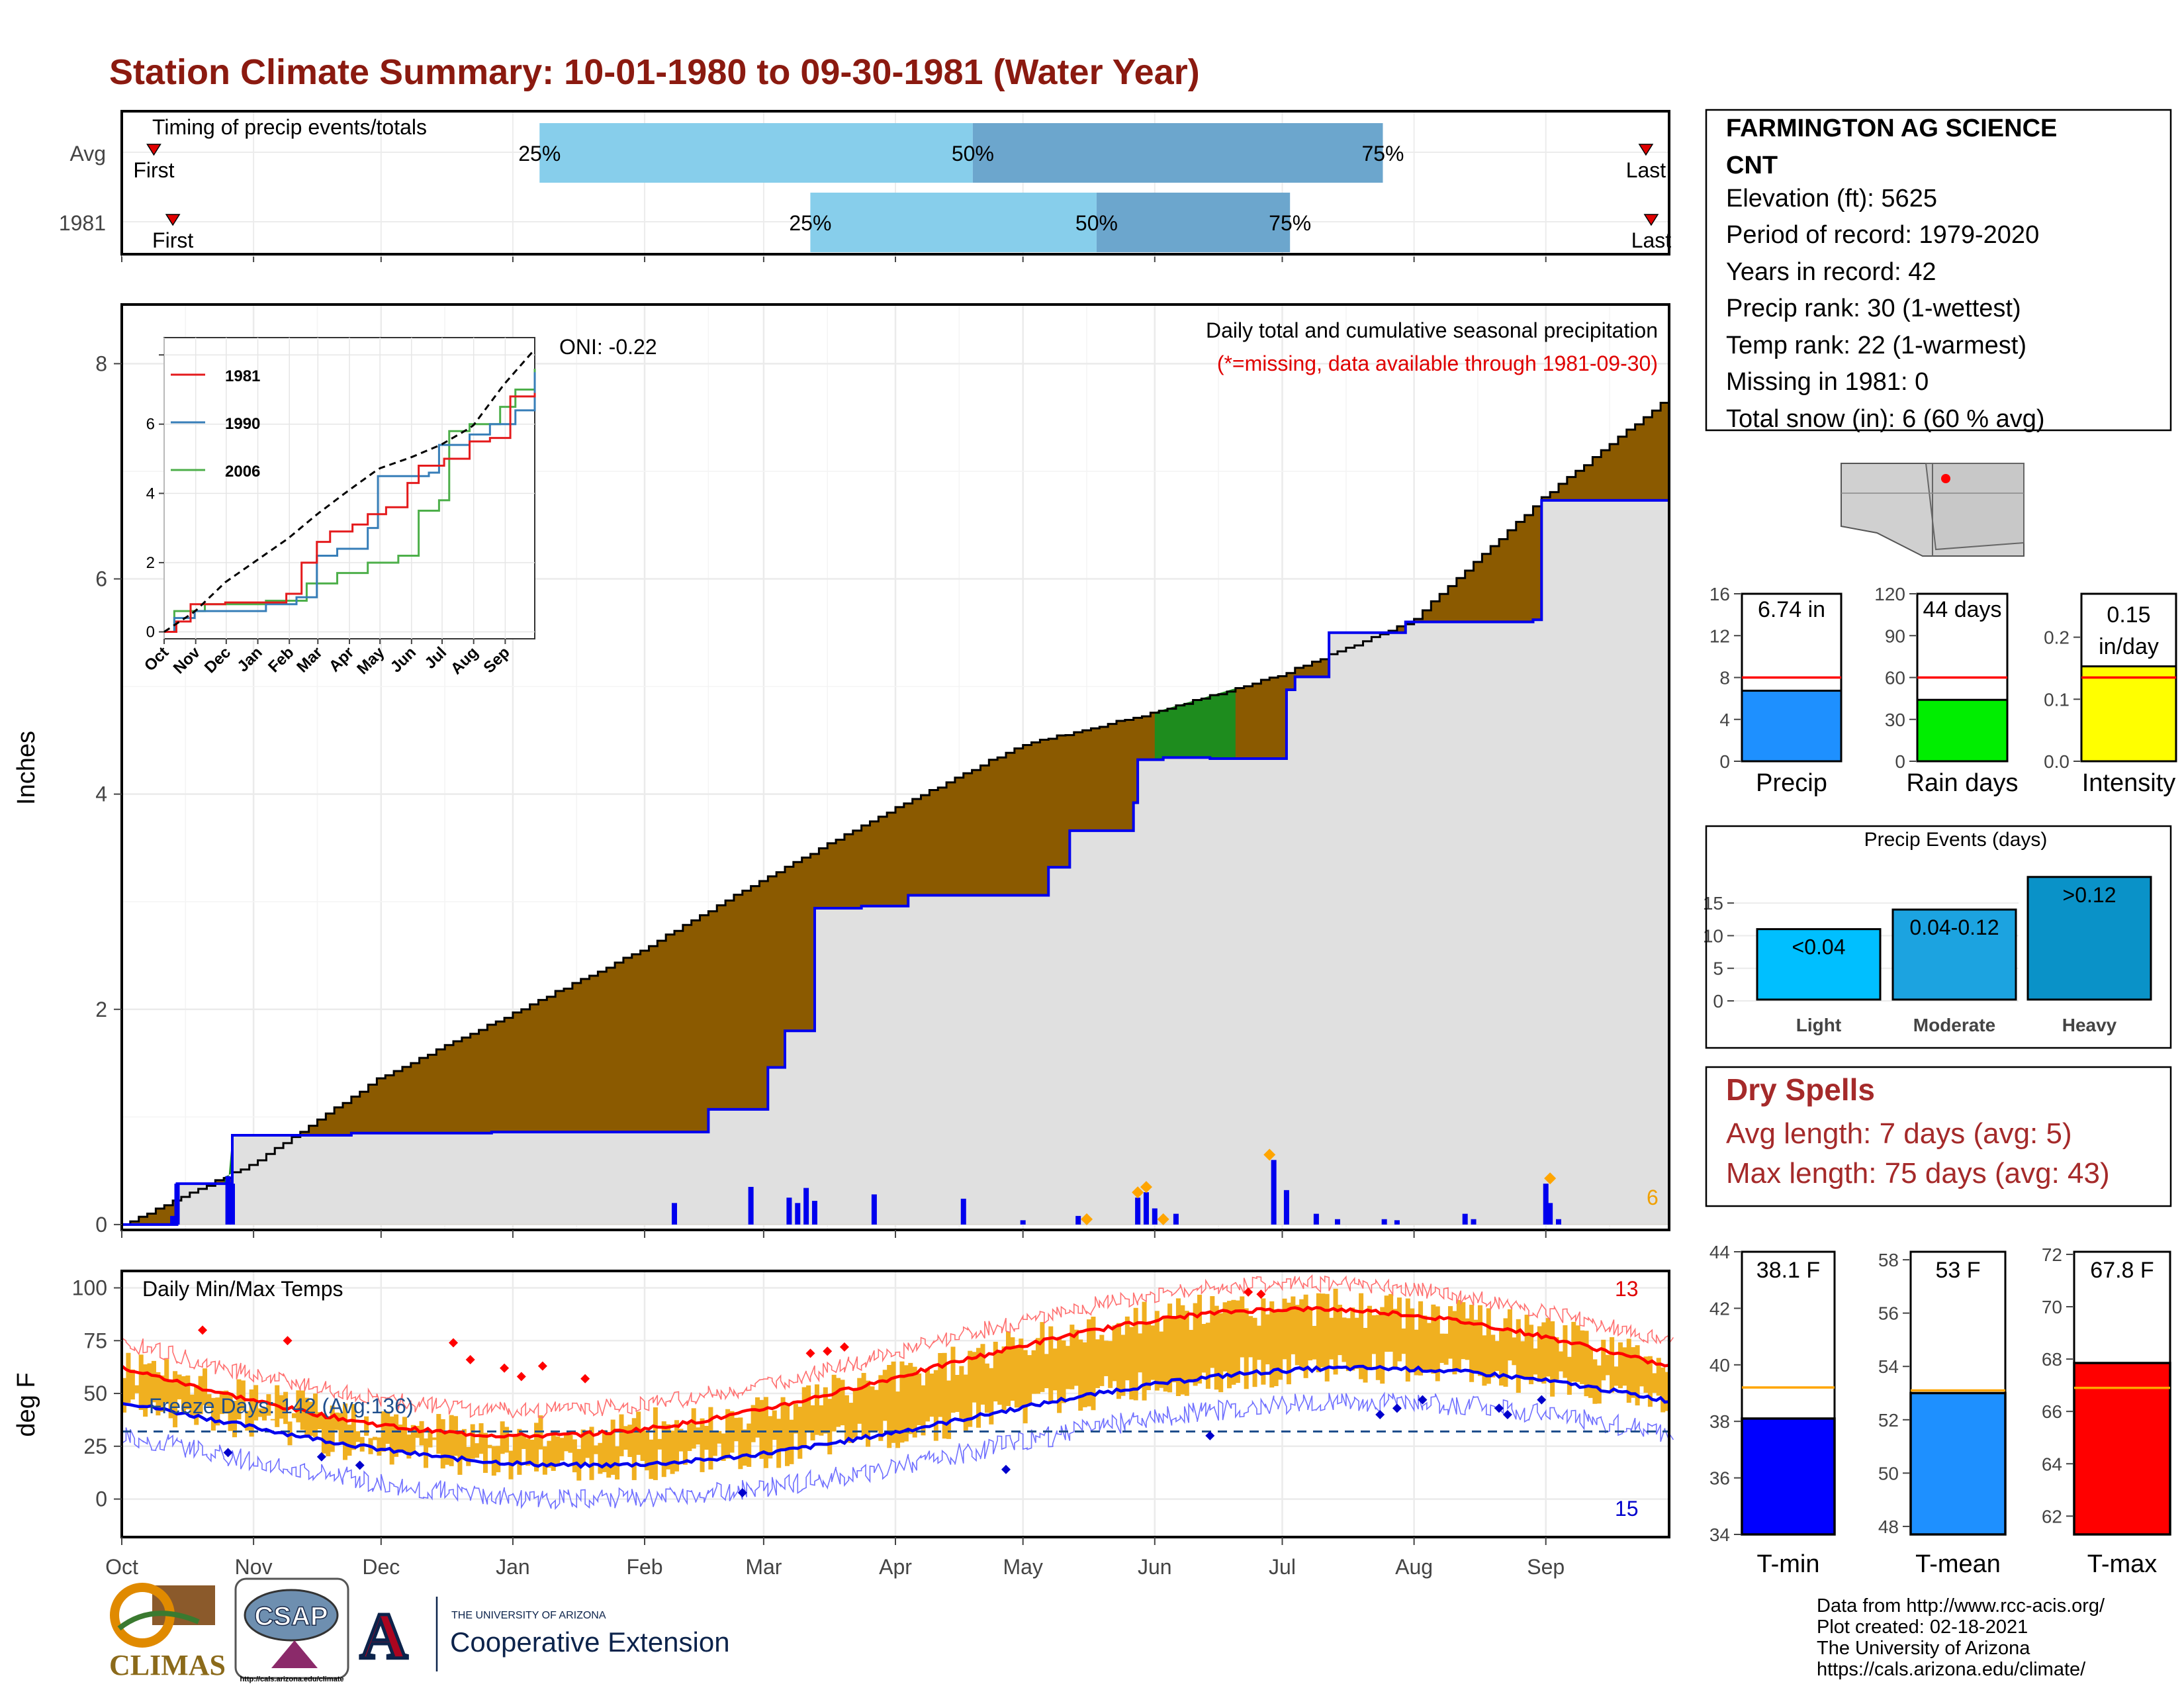 The image size is (2184, 1688). I want to click on summary-bar-label: Precip, so click(1792, 783).